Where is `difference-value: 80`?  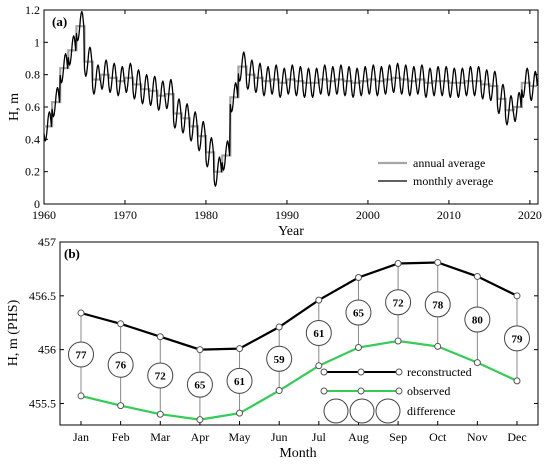 difference-value: 80 is located at coordinates (478, 321).